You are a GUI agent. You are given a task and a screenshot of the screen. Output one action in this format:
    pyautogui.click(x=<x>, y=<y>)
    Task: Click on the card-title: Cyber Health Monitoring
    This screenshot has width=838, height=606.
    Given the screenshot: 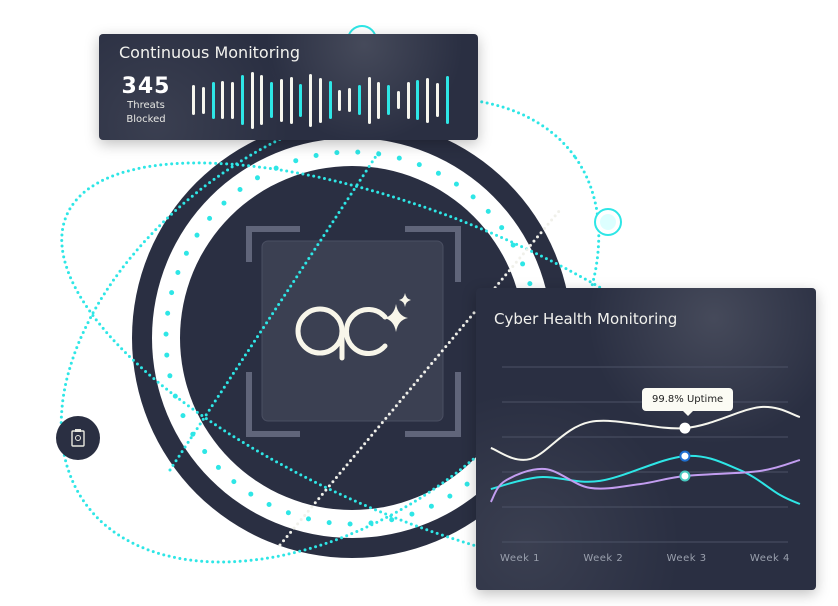 What is the action you would take?
    pyautogui.click(x=586, y=319)
    